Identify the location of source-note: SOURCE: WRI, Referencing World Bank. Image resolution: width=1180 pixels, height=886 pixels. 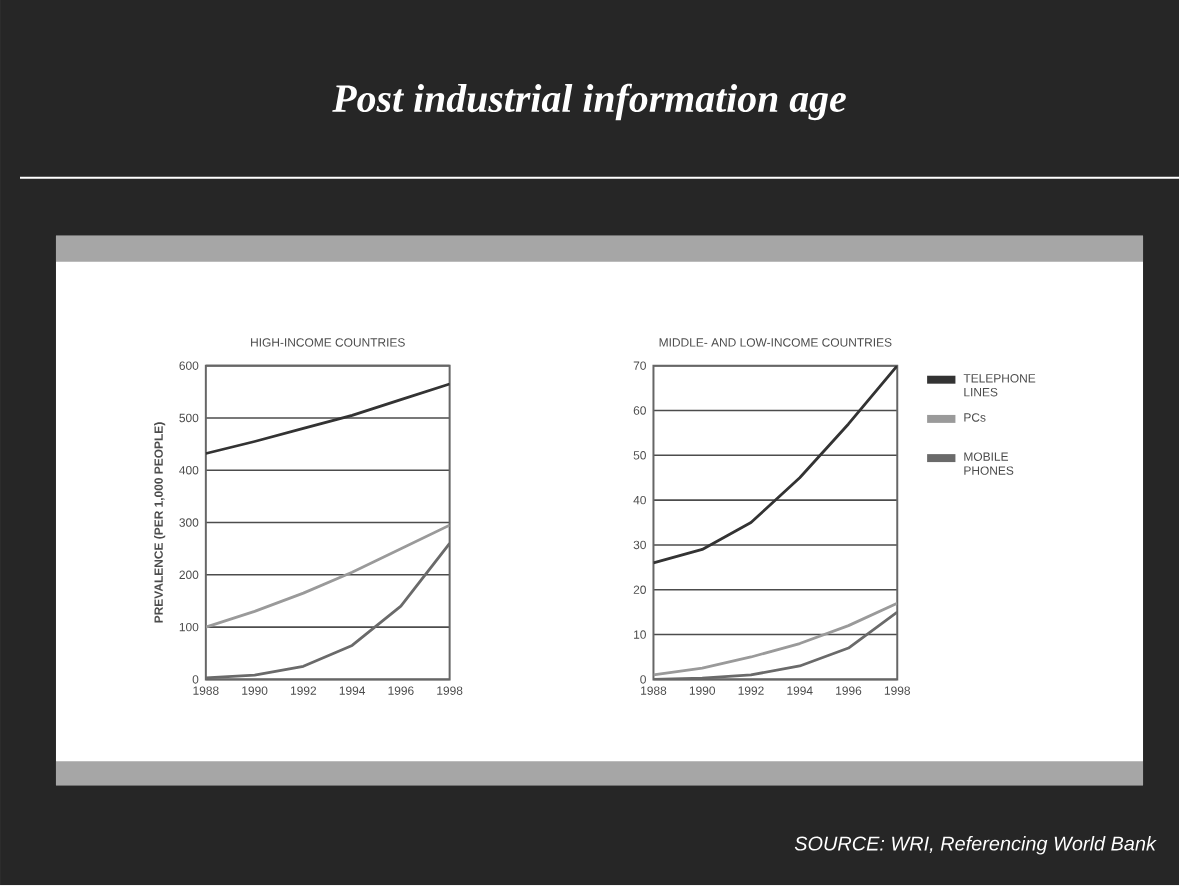
(975, 845).